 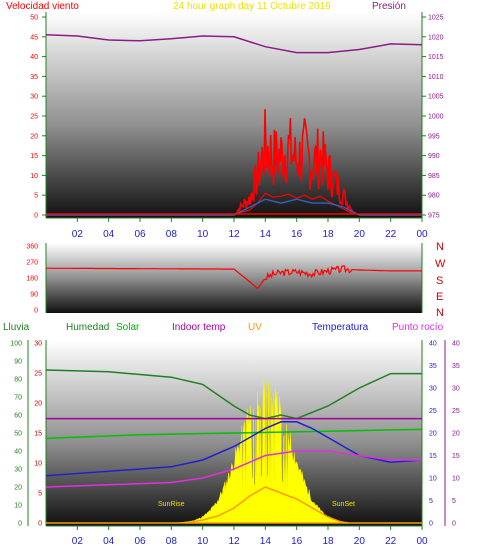 I want to click on y-left-tick-label: 45, so click(x=34, y=37).